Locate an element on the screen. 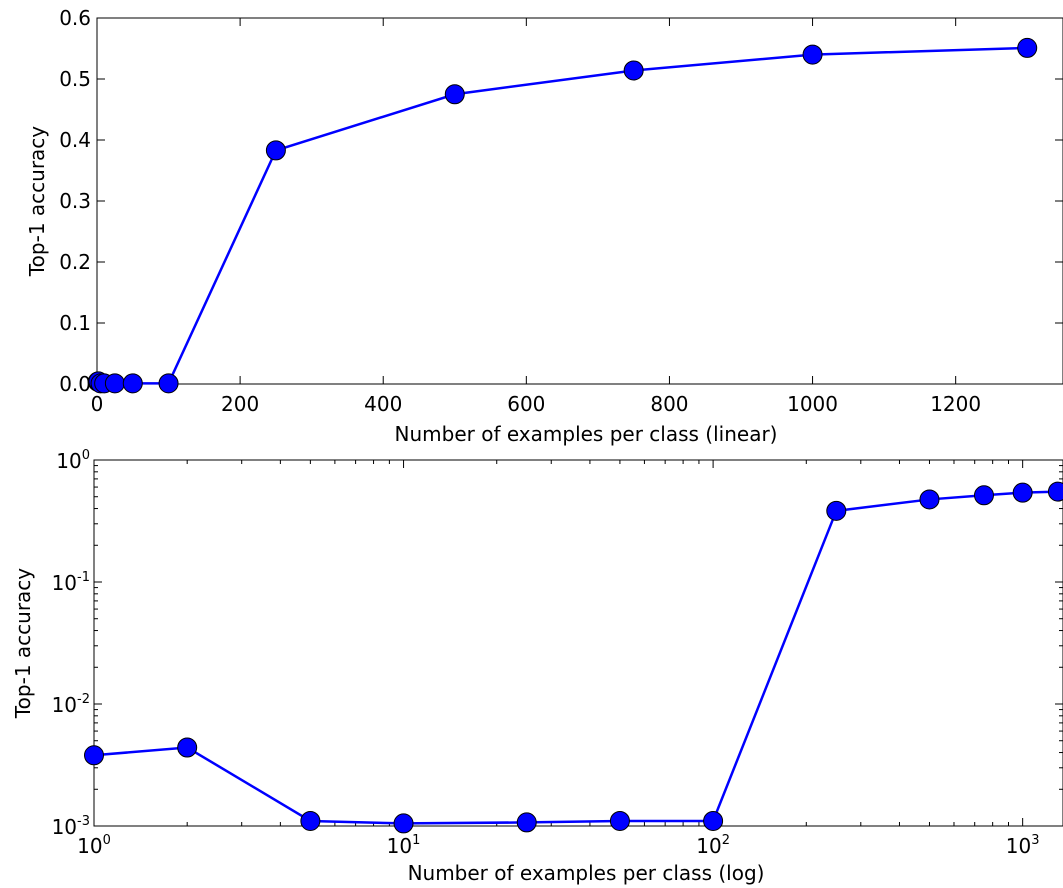  log-y-tick-label: 10⁻¹ is located at coordinates (71, 582).